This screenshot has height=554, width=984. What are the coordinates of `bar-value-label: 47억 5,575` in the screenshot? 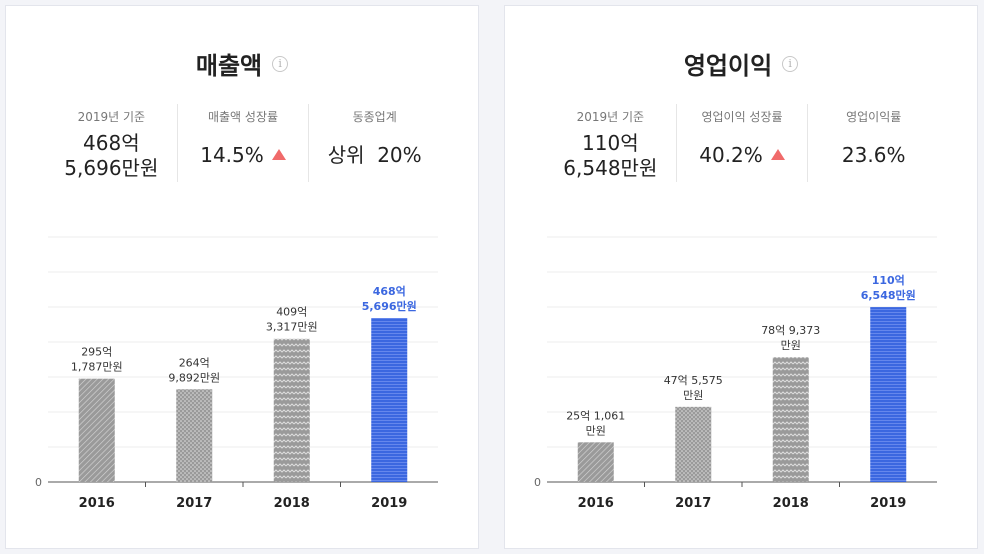 It's located at (693, 380).